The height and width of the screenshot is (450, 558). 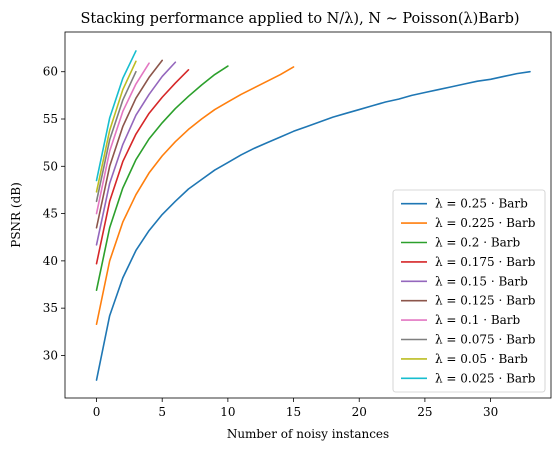 I want to click on y-axis-ticks: 30 35 40 45 50 55 60, so click(x=54, y=213).